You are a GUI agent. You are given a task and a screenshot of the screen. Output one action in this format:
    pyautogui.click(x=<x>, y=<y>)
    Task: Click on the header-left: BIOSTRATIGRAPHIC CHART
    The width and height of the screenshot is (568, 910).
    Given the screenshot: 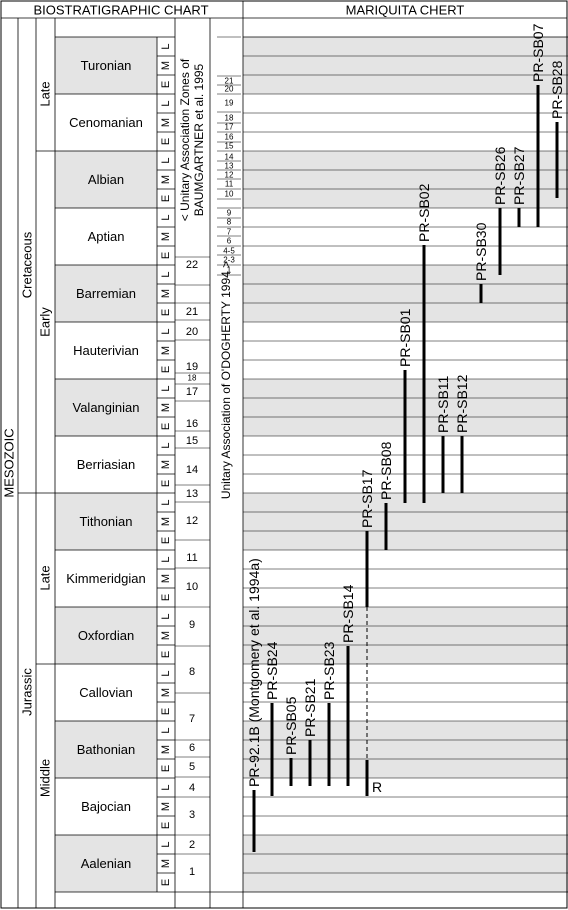 What is the action you would take?
    pyautogui.click(x=120, y=10)
    